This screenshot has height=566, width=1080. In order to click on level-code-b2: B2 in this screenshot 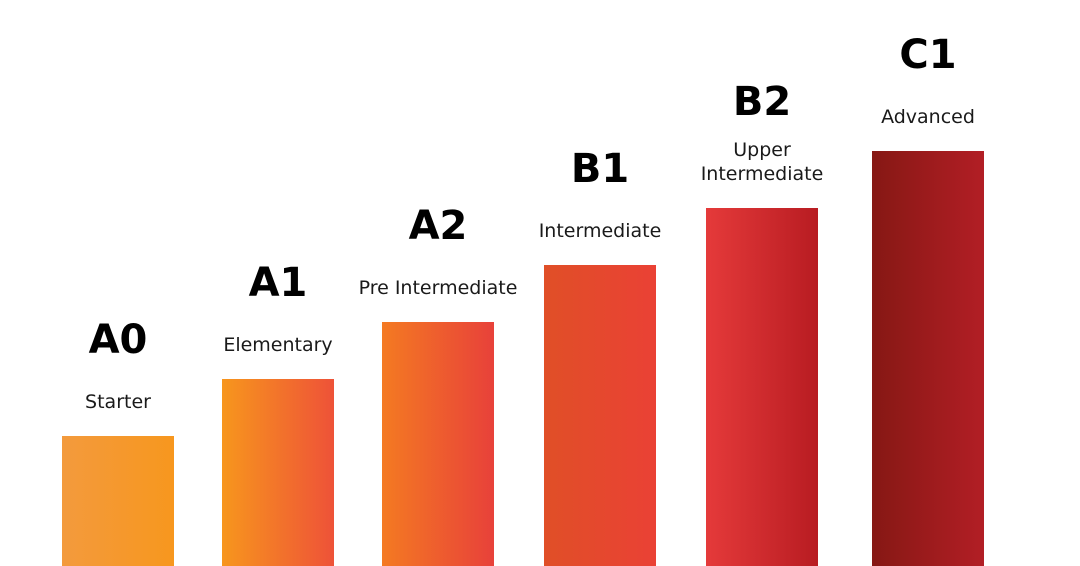, I will do `click(762, 102)`.